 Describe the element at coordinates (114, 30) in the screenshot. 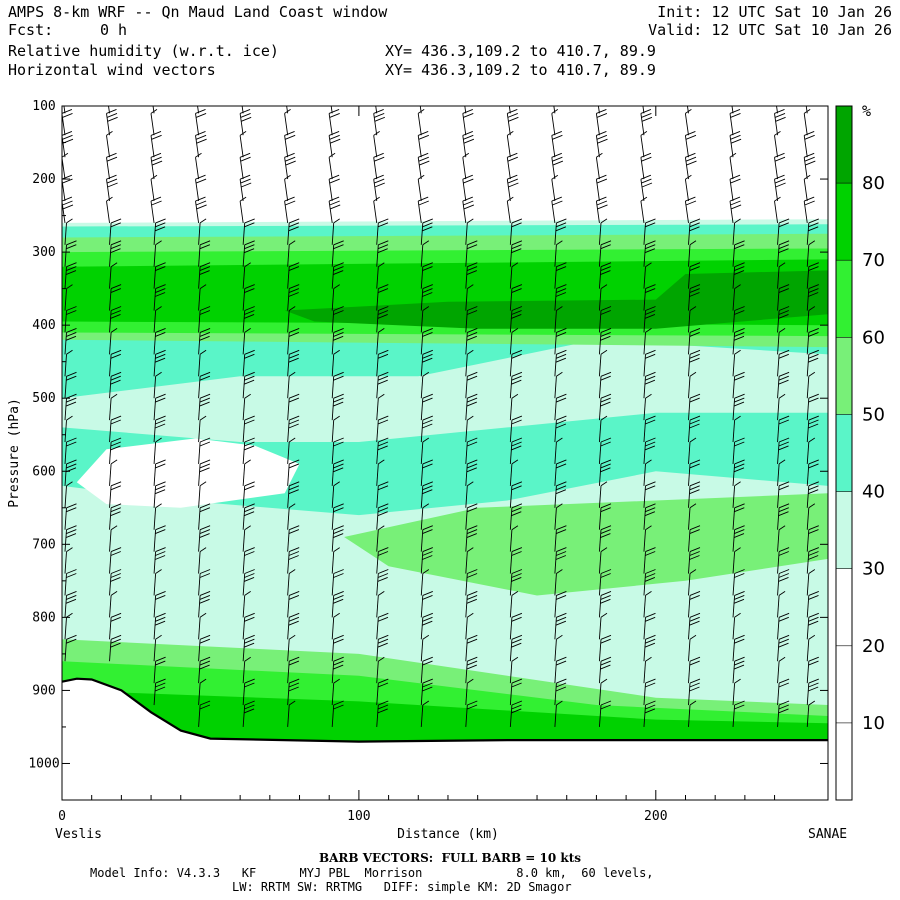

I see `forecast-value: 0 h` at that location.